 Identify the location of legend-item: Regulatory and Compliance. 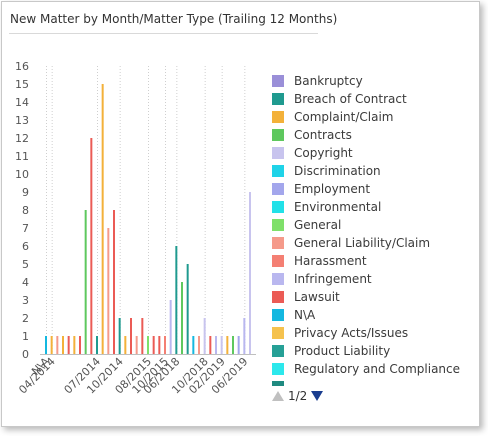
(374, 369).